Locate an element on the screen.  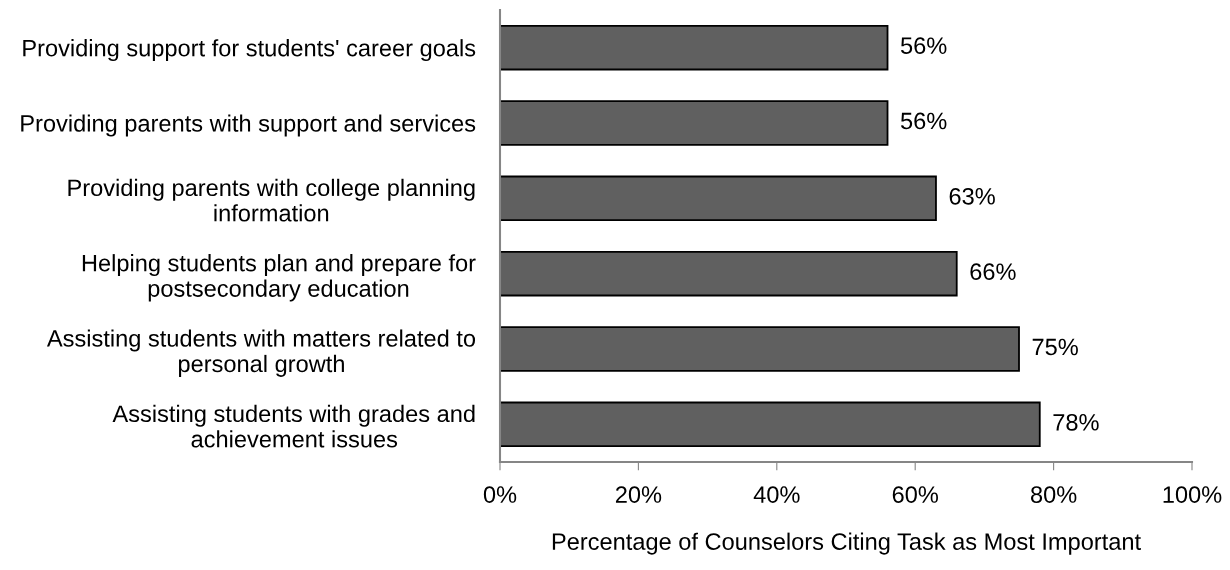
x-tick-label: 100% is located at coordinates (1192, 494).